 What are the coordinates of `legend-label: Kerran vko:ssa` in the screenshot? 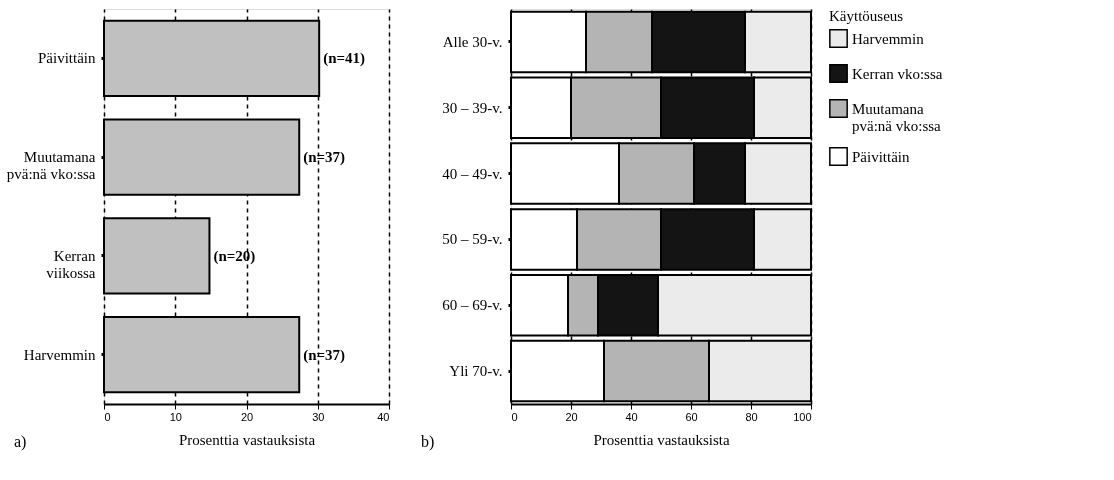 It's located at (897, 73).